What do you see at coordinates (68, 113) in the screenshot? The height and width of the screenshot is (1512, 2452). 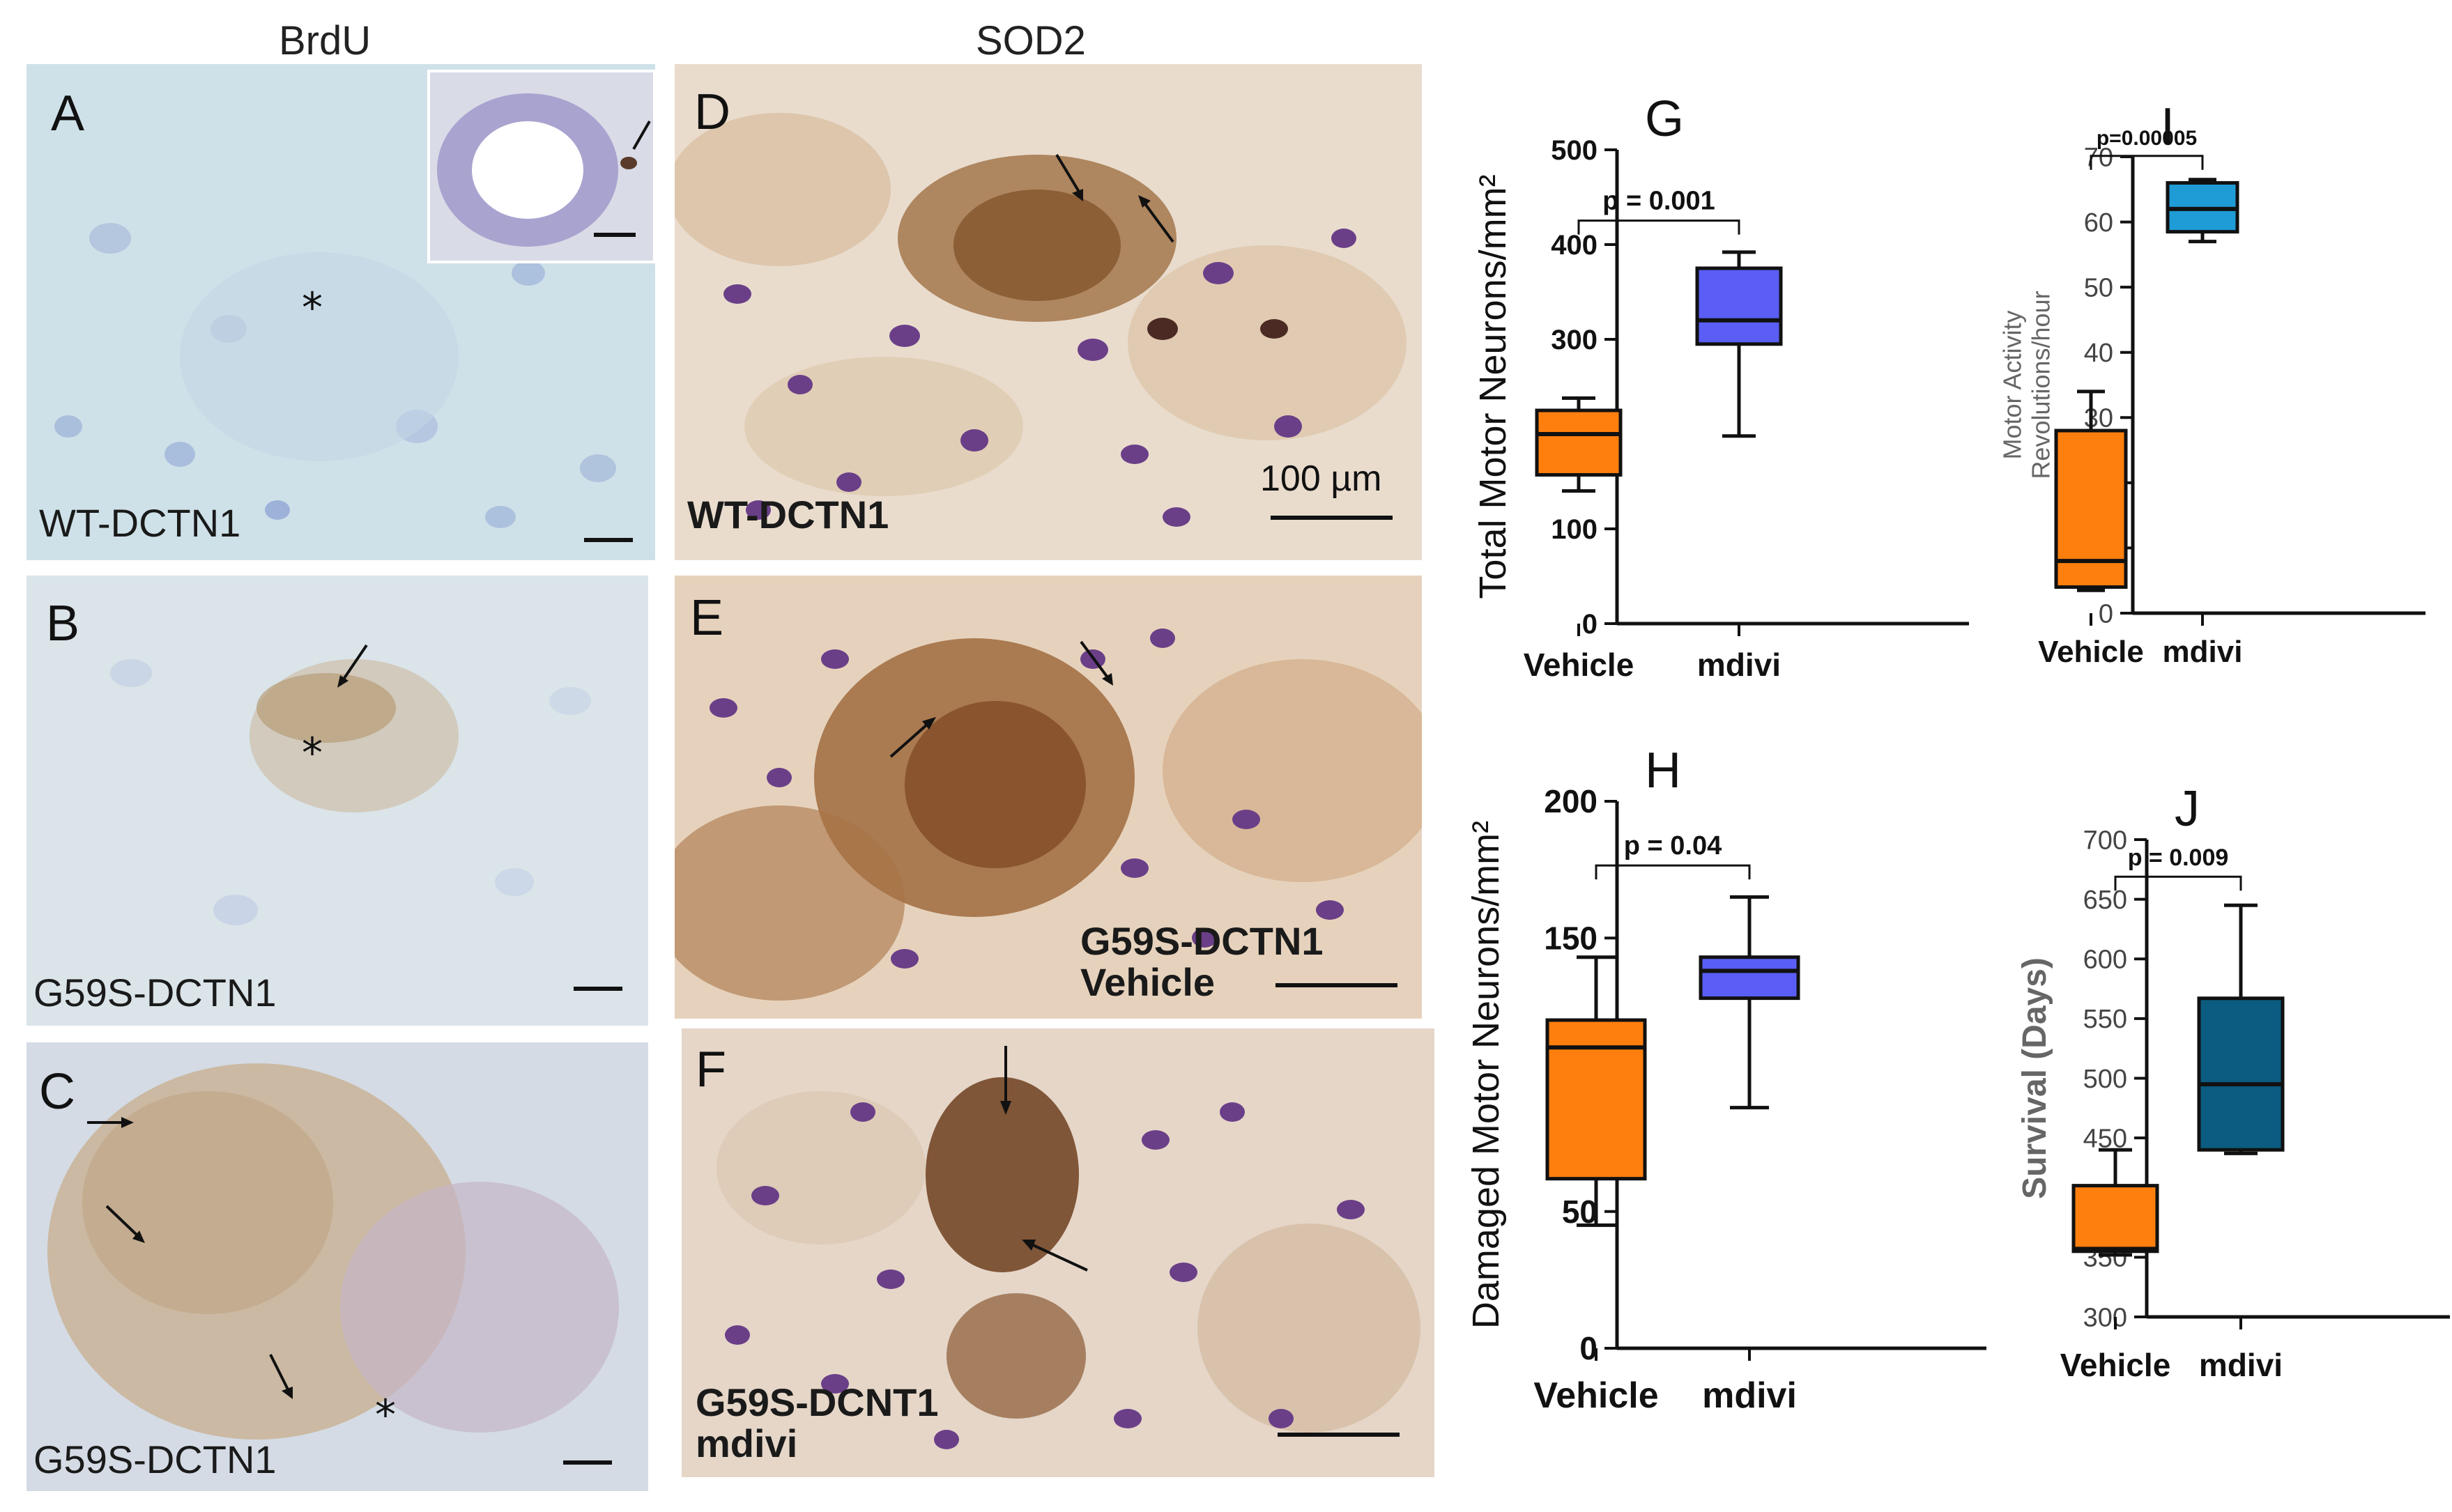 I see `panel-label-a: A` at bounding box center [68, 113].